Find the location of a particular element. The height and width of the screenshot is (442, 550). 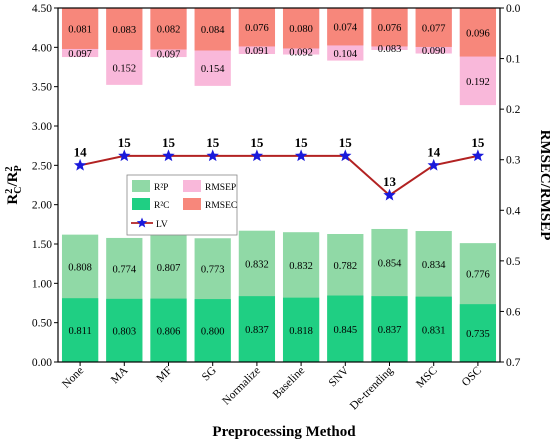

right-tick-label: 0.5 is located at coordinates (513, 262).